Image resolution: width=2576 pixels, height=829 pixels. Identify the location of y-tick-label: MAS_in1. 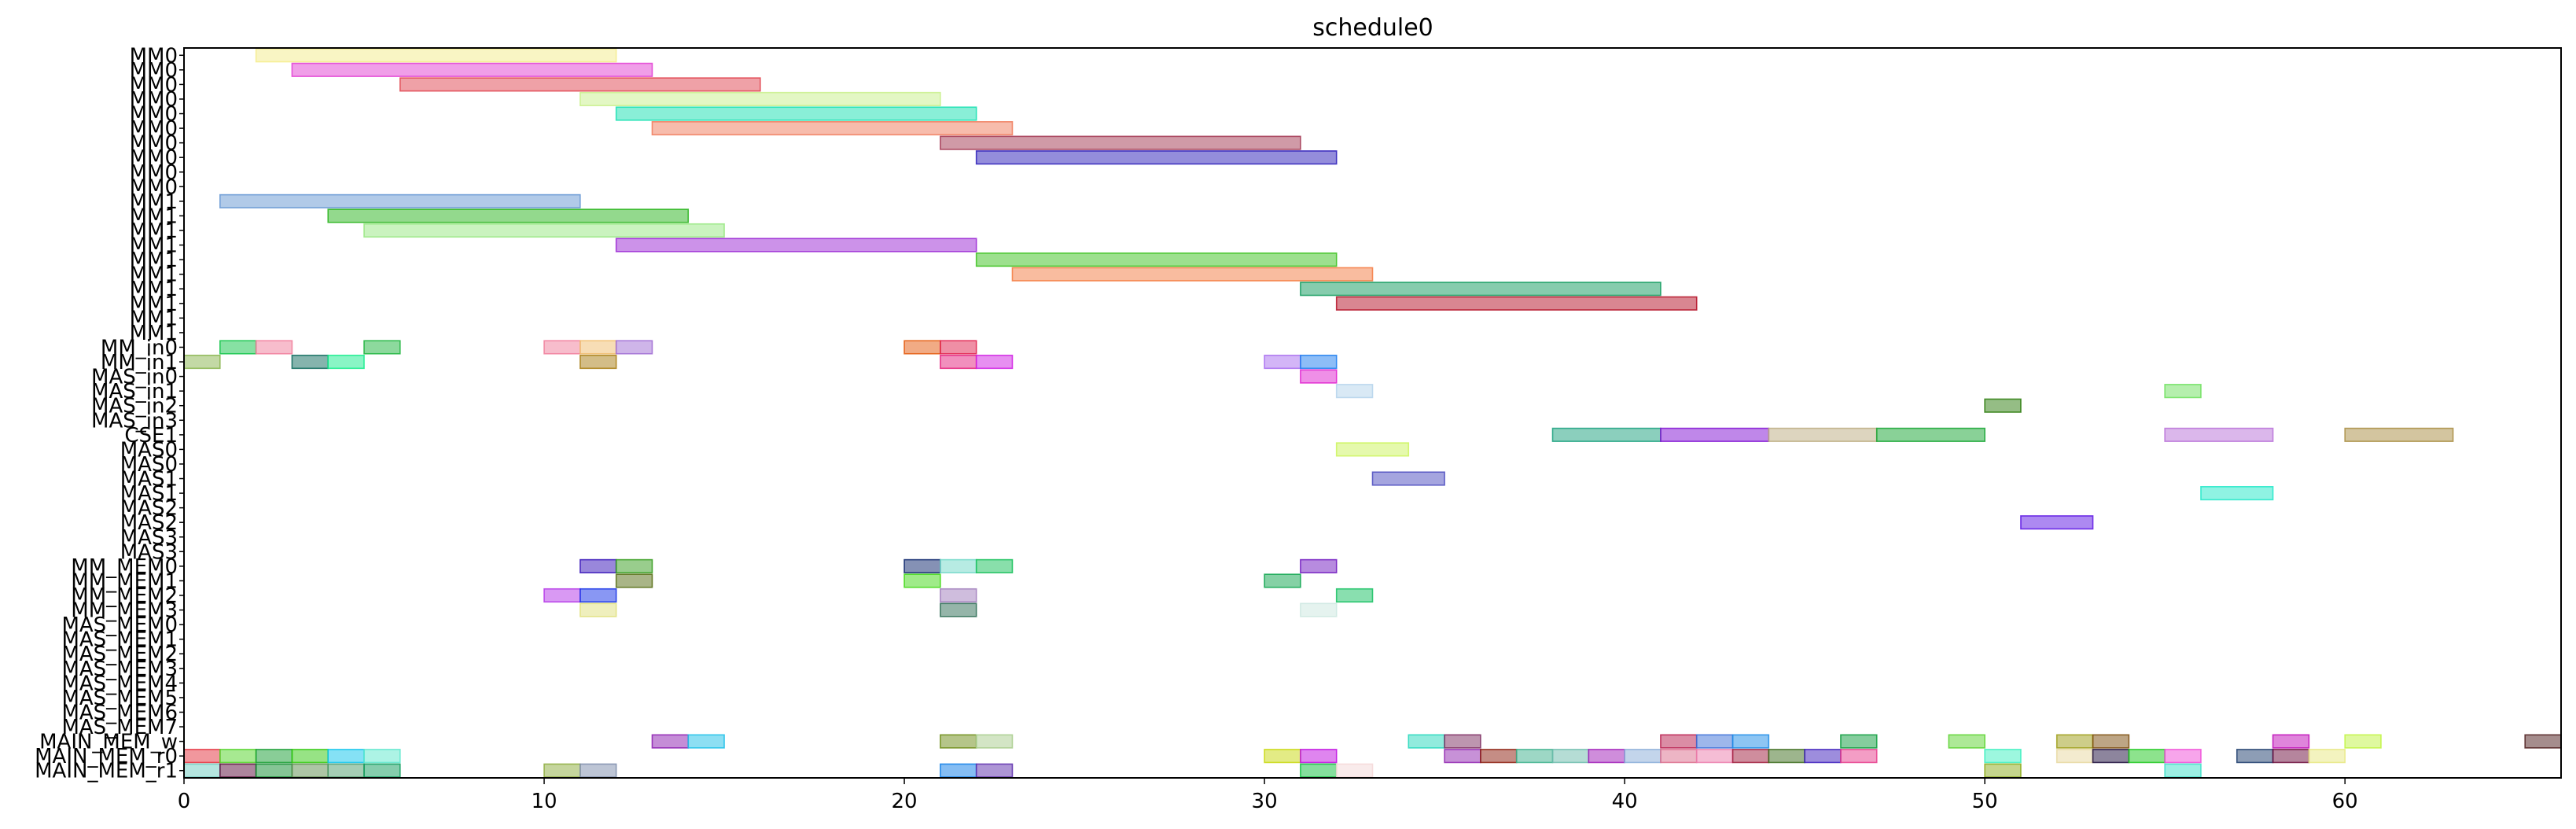
(134, 391).